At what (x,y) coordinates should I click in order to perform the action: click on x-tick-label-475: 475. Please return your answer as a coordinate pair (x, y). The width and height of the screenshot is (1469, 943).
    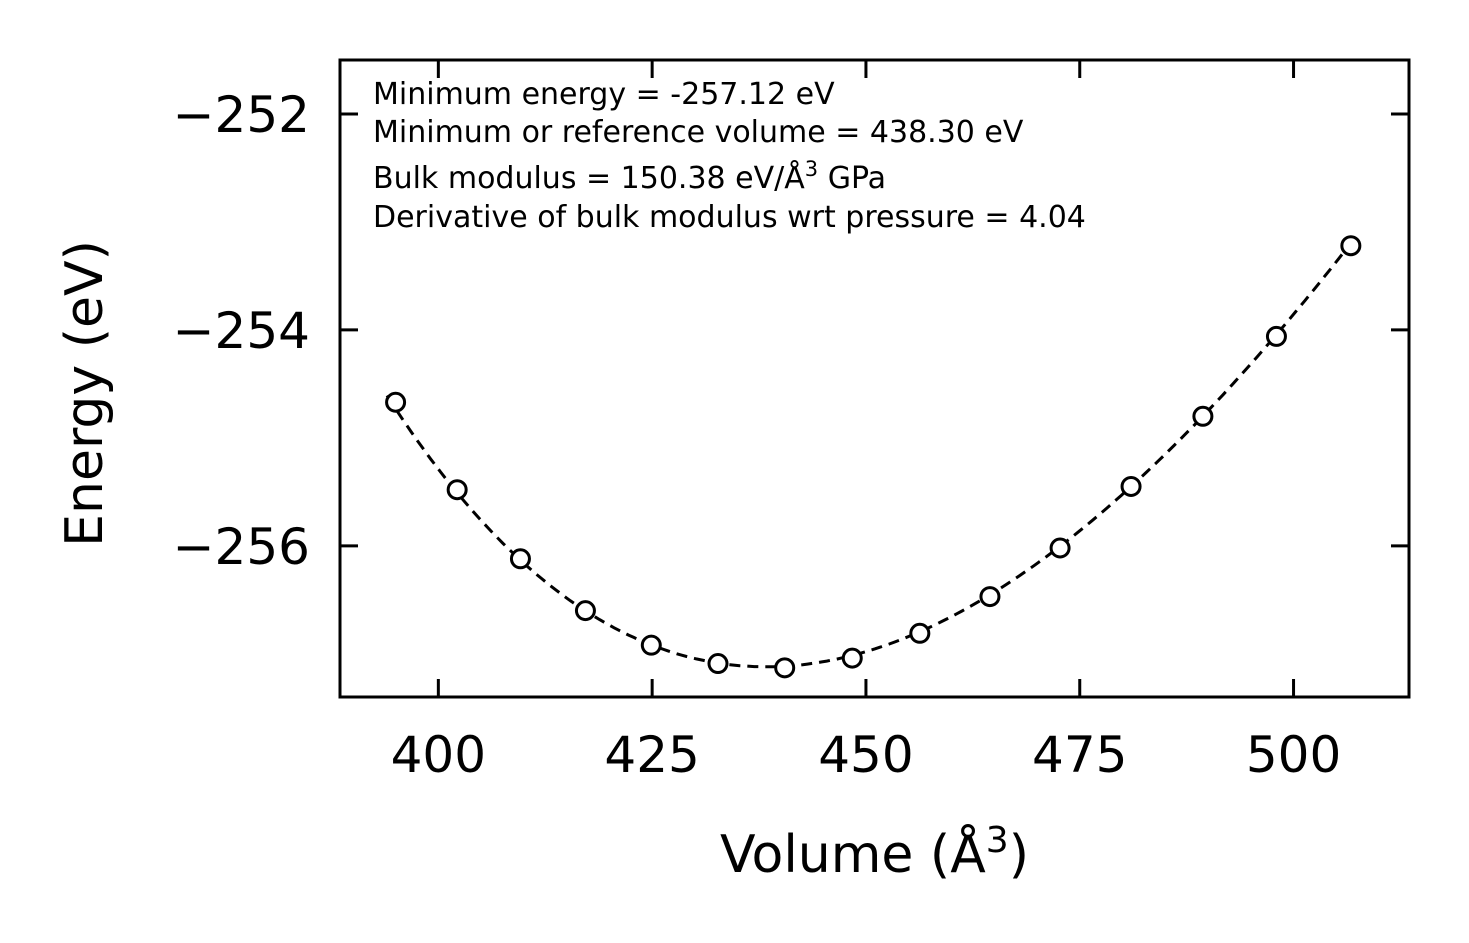
    Looking at the image, I should click on (1079, 755).